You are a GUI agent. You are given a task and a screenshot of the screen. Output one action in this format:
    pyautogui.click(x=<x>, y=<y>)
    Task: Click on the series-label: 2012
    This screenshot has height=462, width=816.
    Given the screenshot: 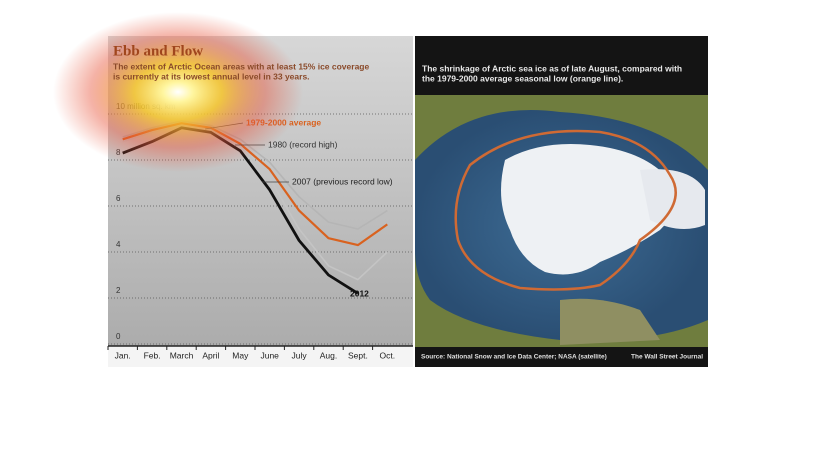 What is the action you would take?
    pyautogui.click(x=359, y=293)
    